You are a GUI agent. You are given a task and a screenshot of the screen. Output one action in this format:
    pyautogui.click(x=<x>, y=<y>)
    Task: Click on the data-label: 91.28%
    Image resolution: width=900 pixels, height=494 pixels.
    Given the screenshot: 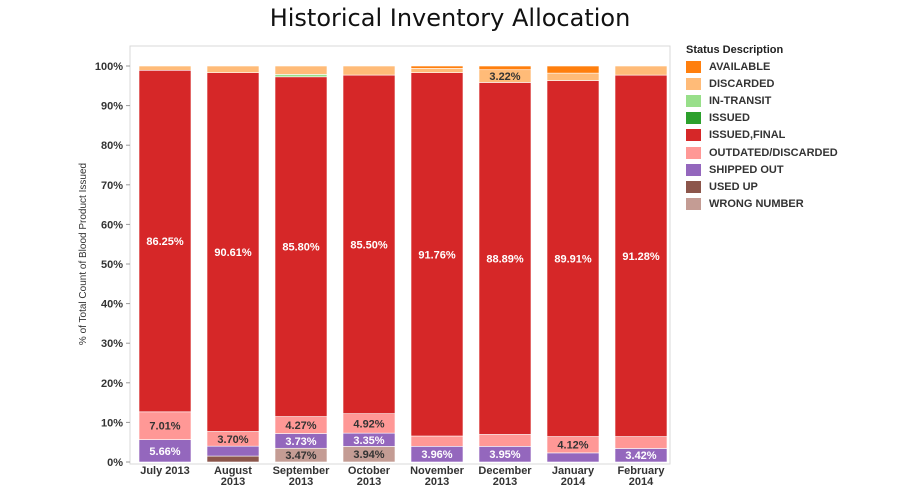 What is the action you would take?
    pyautogui.click(x=641, y=257)
    